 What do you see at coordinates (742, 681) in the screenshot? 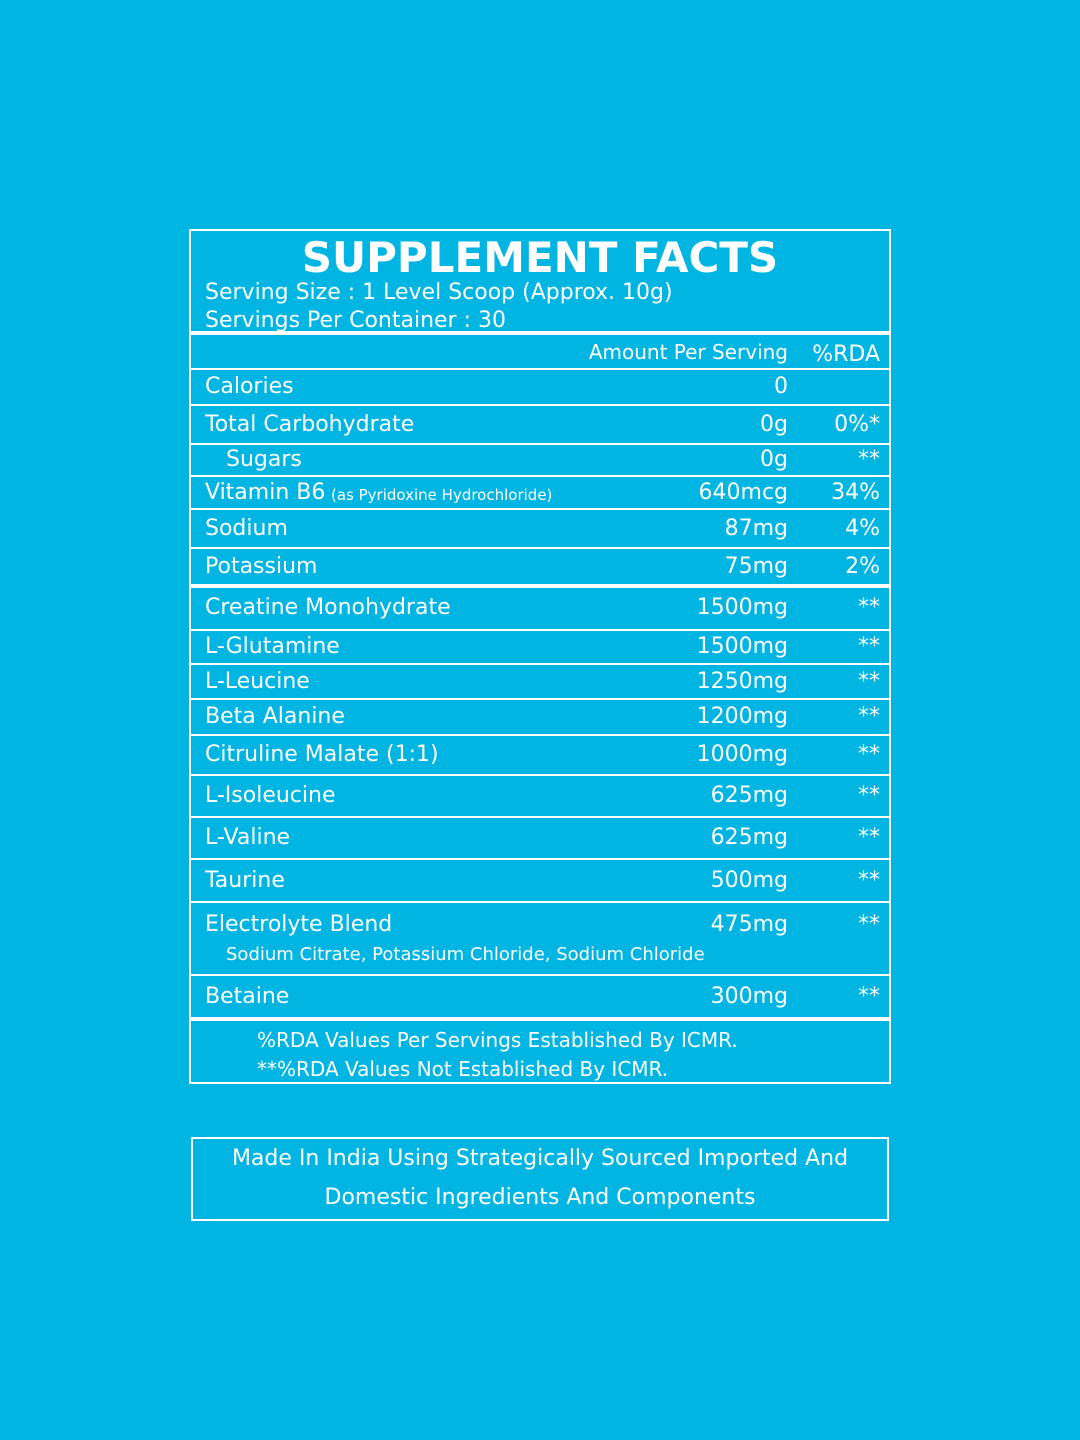
I see `amount: 1250mg` at bounding box center [742, 681].